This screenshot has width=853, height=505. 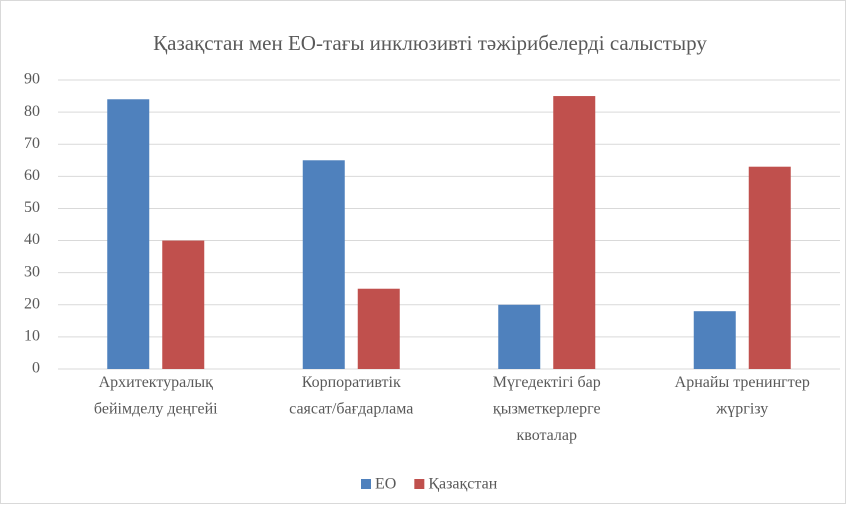 What do you see at coordinates (32, 207) in the screenshot?
I see `y-tick-label: 50` at bounding box center [32, 207].